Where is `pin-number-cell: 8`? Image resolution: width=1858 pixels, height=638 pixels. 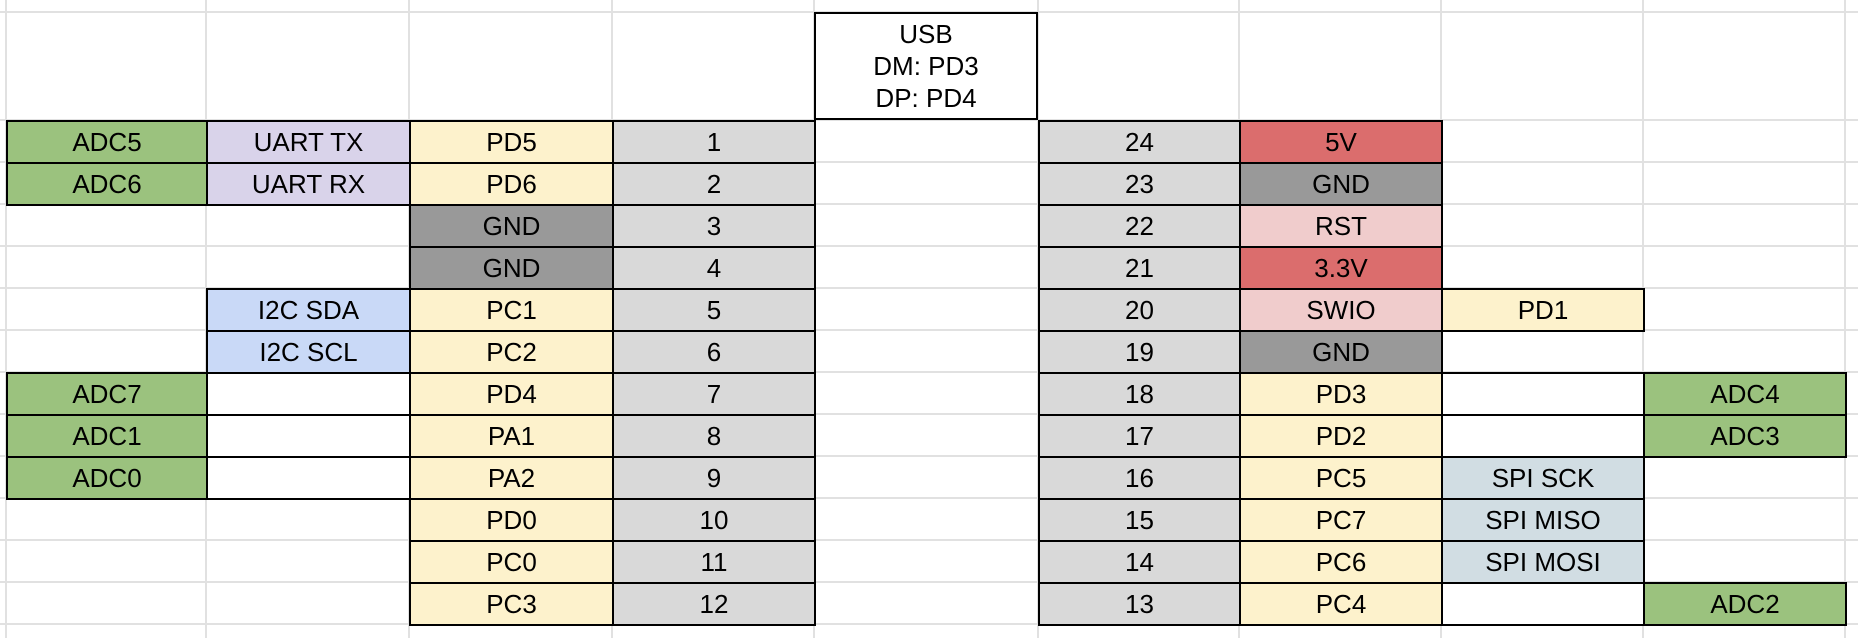 pin-number-cell: 8 is located at coordinates (714, 436).